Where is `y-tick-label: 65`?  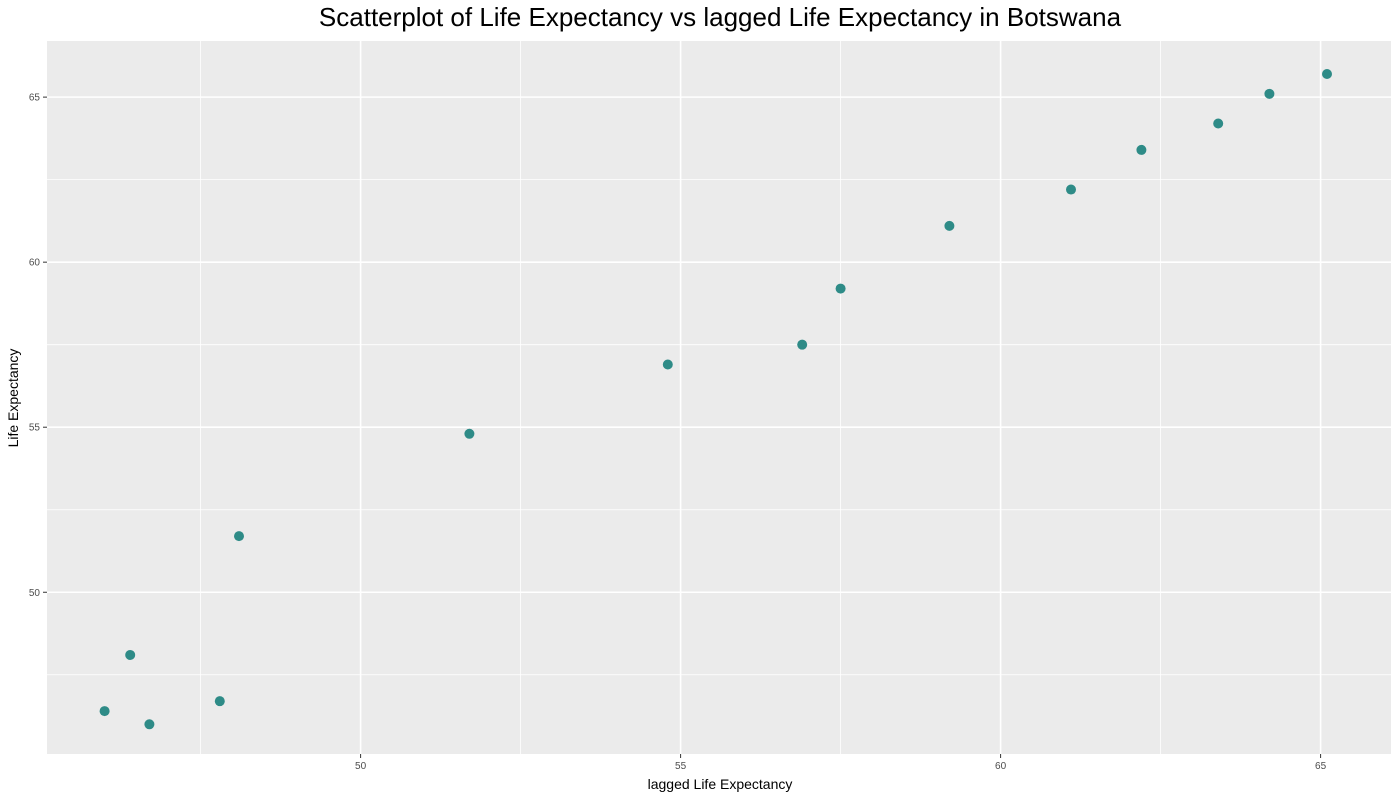 y-tick-label: 65 is located at coordinates (35, 98).